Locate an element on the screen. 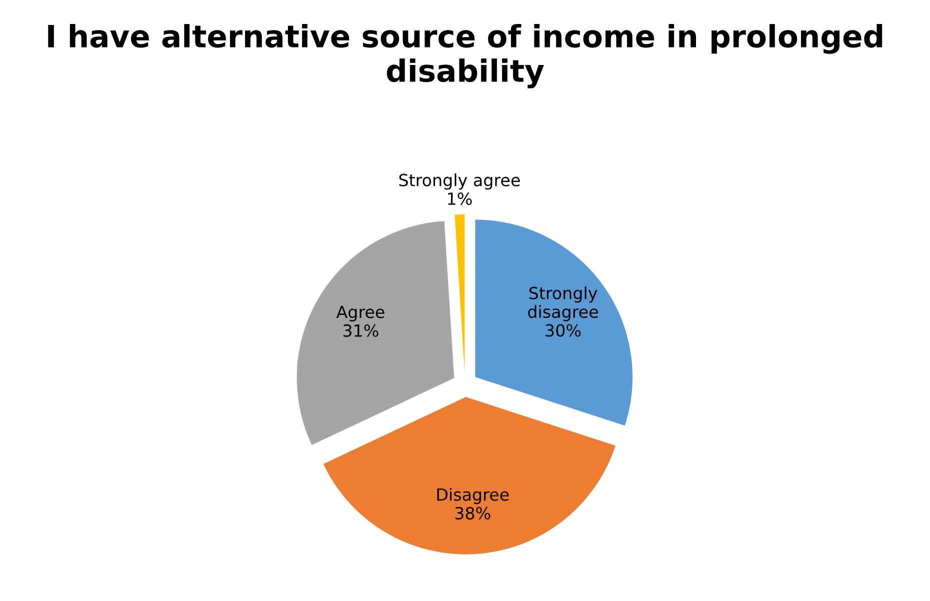  data-label: 1% is located at coordinates (460, 199).